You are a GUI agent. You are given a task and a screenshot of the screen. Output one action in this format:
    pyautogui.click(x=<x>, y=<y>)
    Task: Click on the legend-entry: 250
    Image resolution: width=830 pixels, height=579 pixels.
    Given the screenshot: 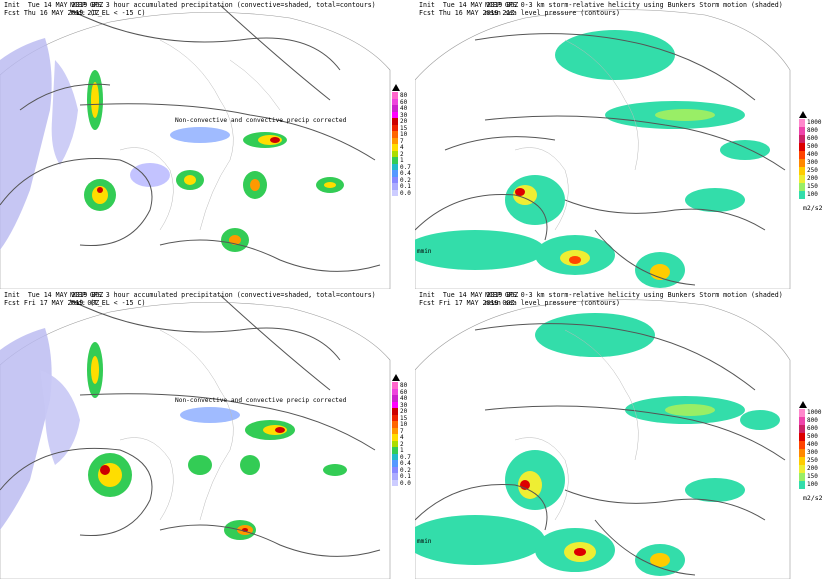 What is the action you would take?
    pyautogui.click(x=814, y=461)
    